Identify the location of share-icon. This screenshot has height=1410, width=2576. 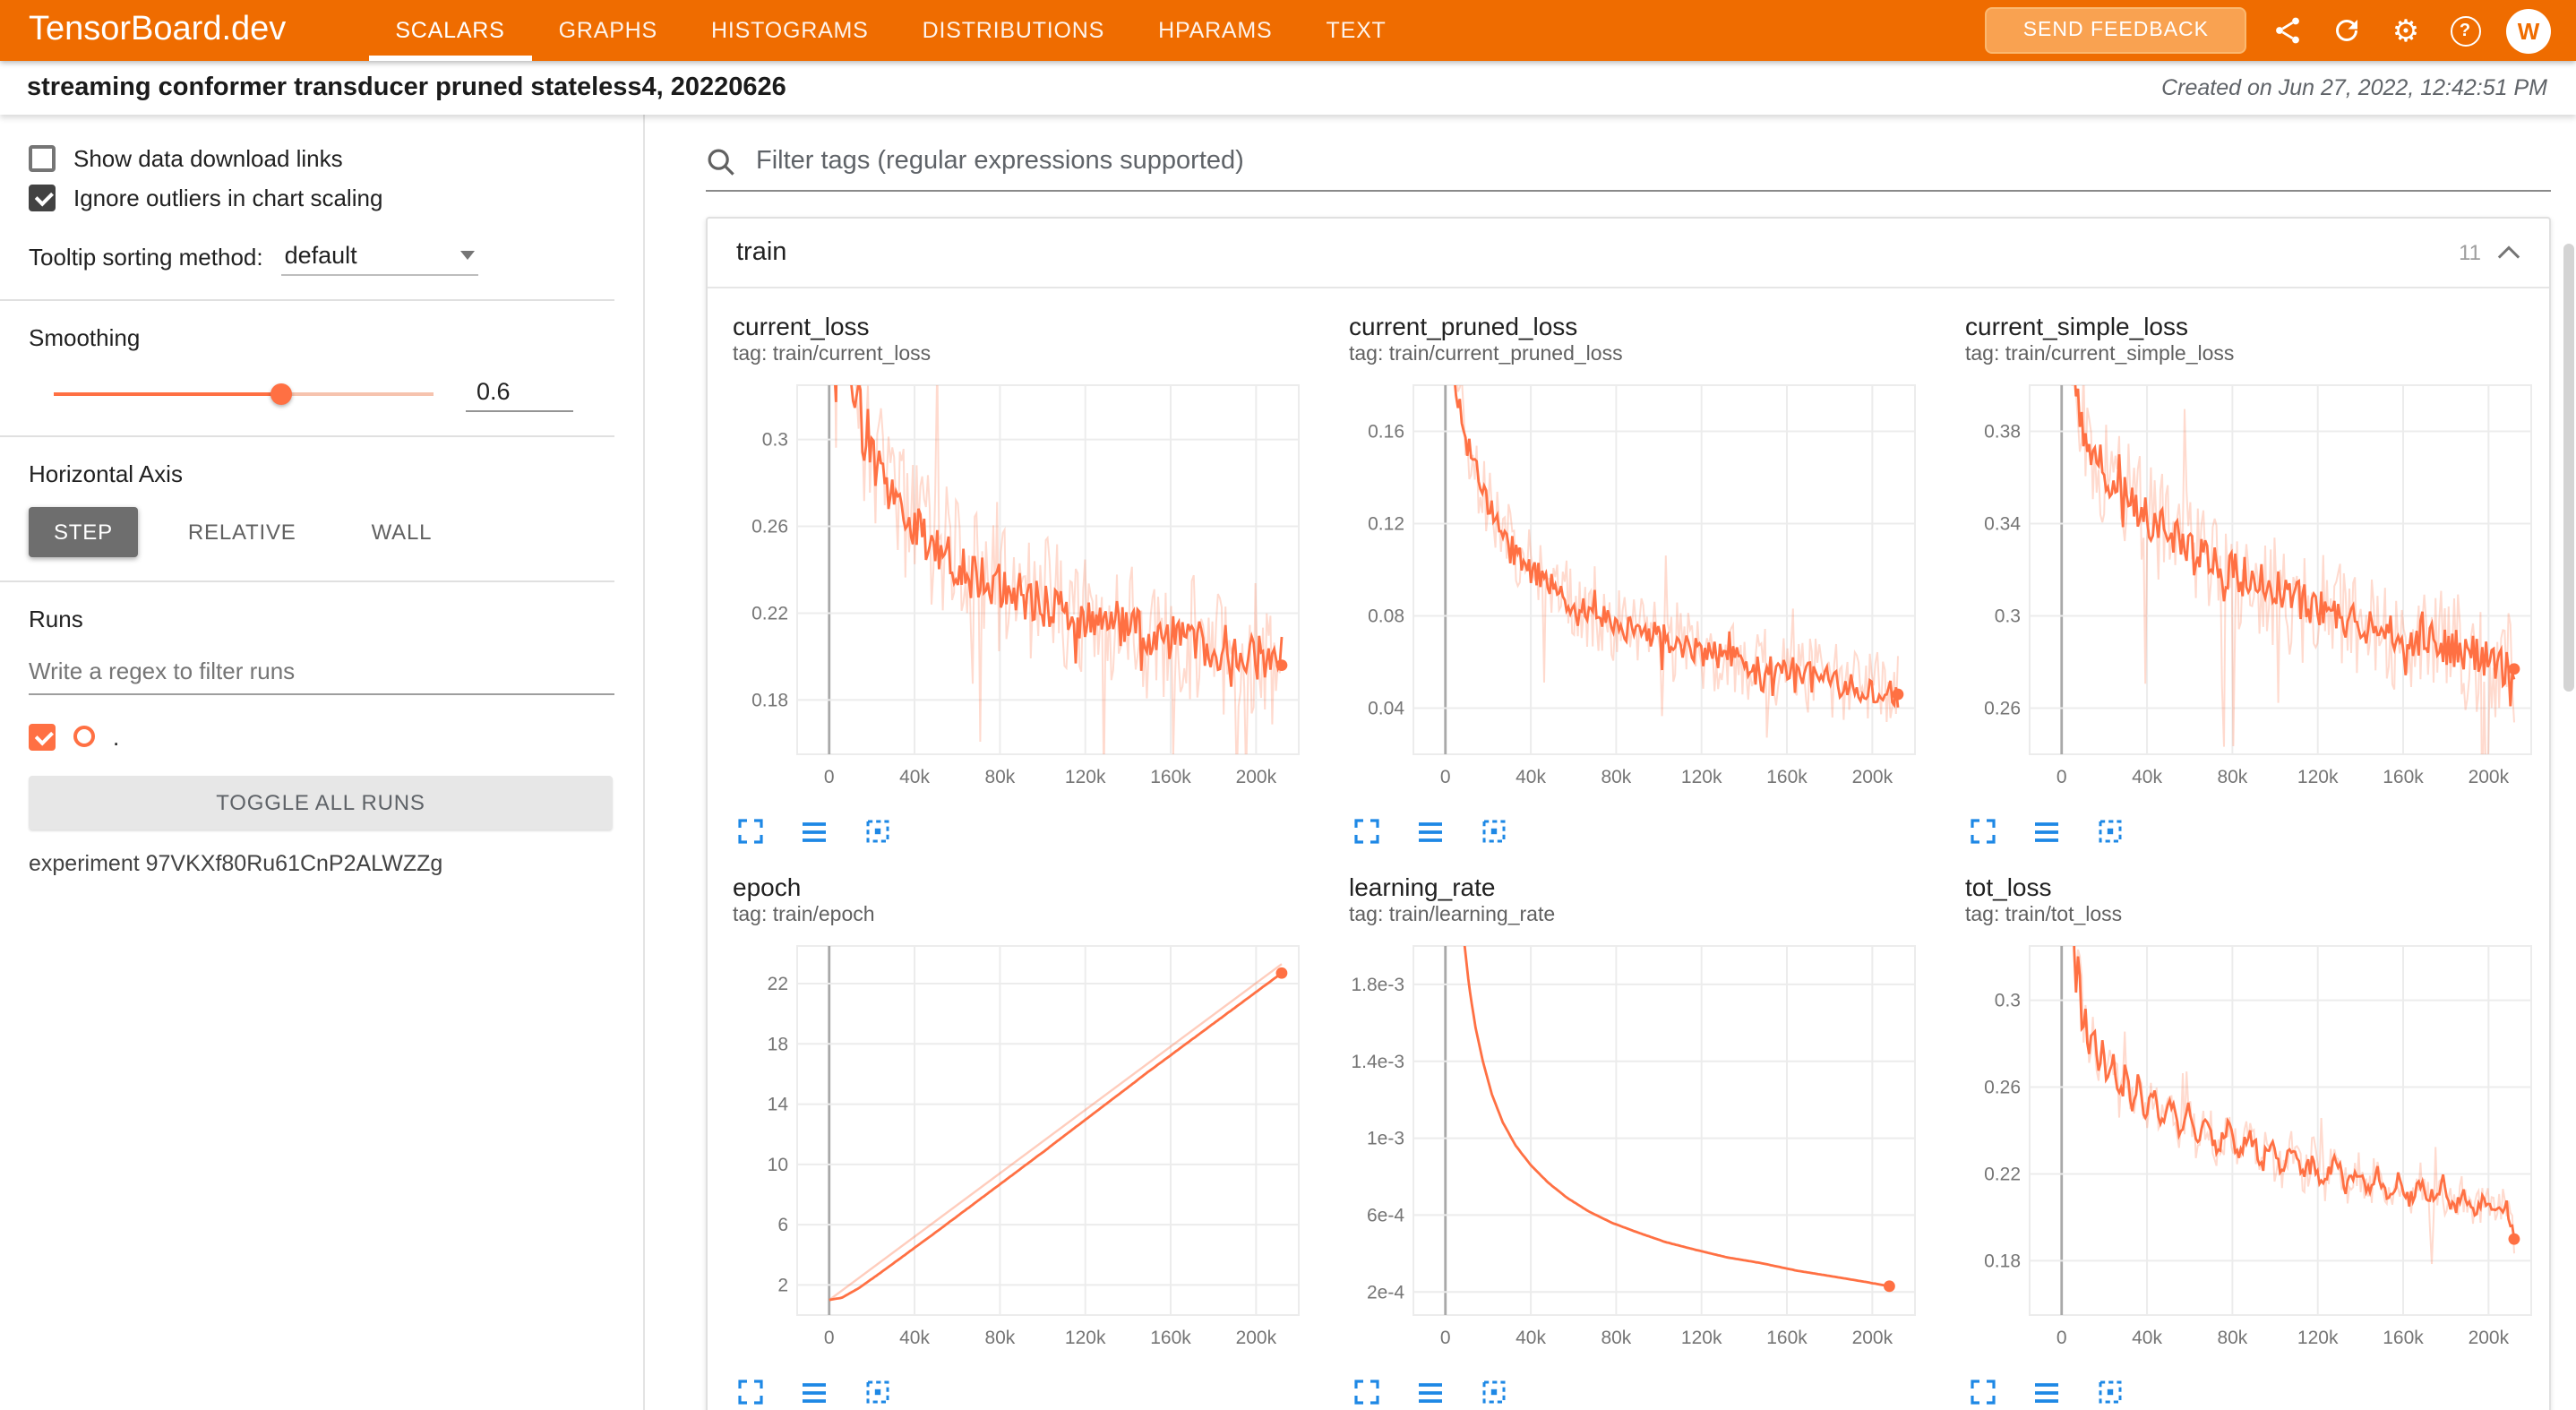
(2288, 30).